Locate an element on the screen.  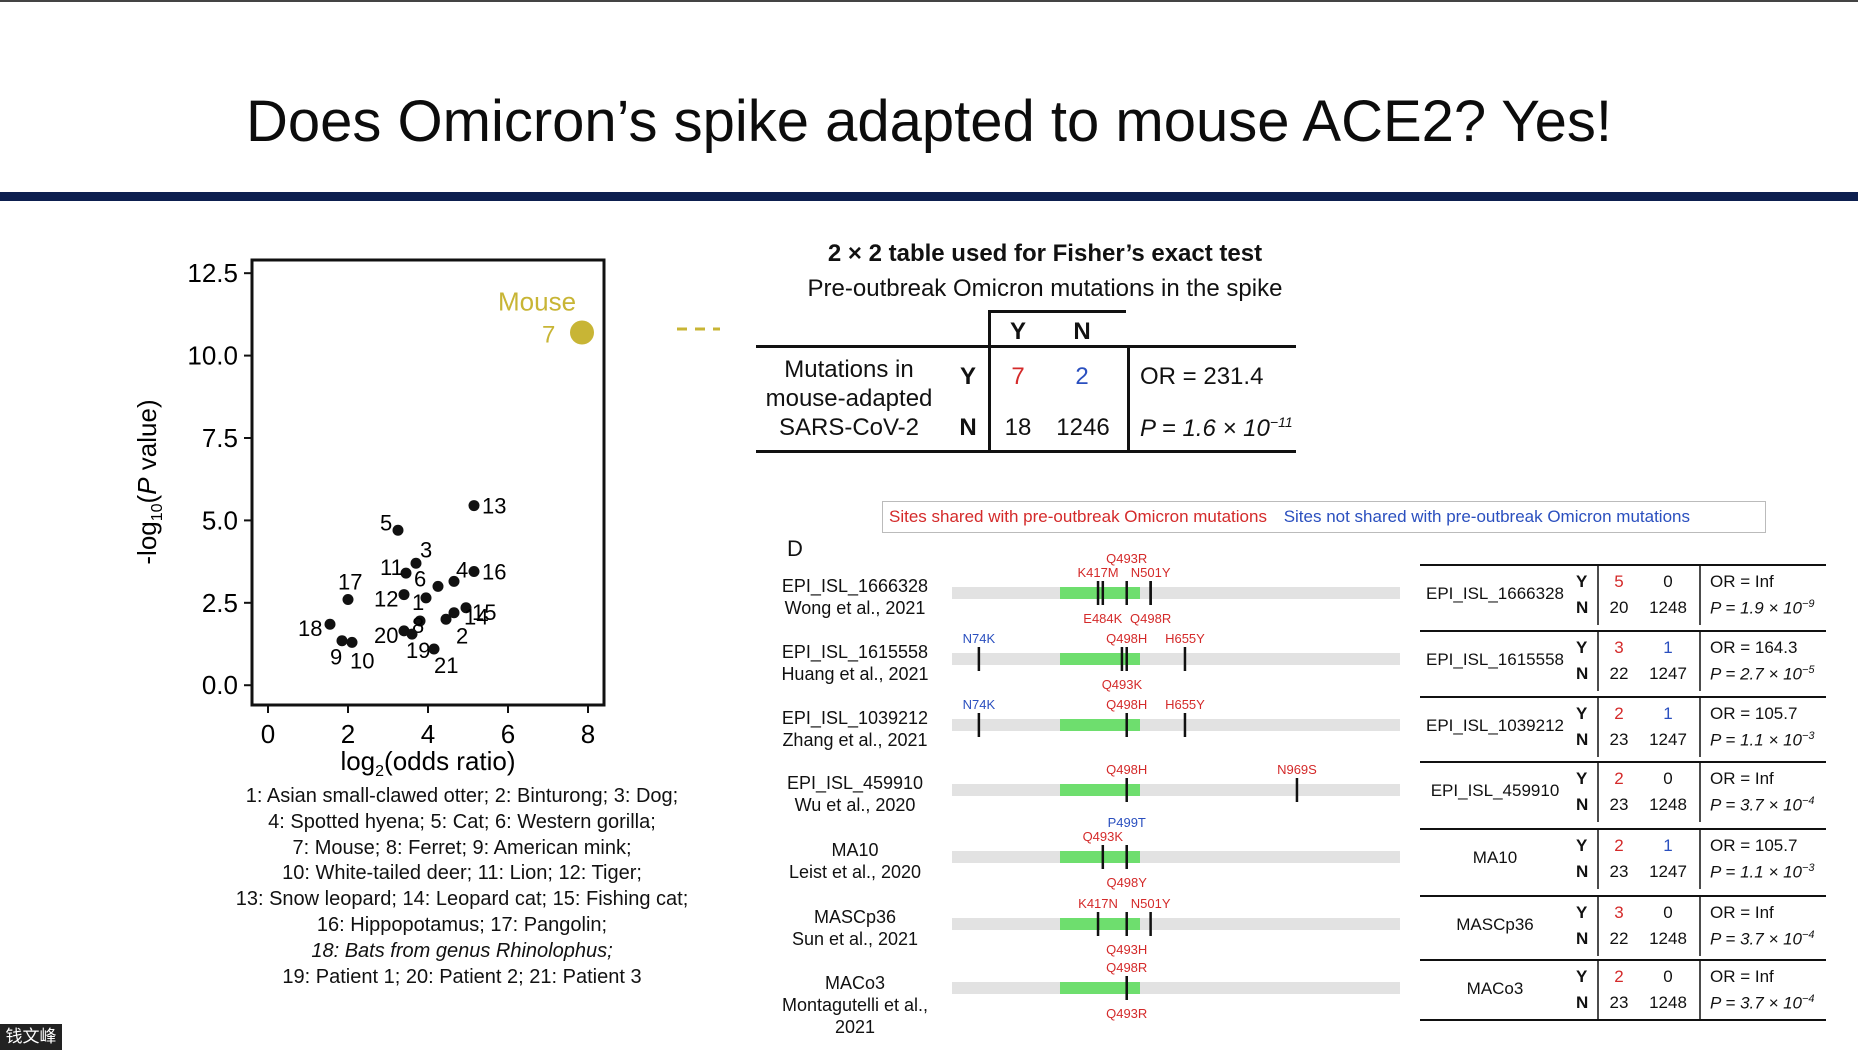
mutation-label: Q493K is located at coordinates (1103, 836).